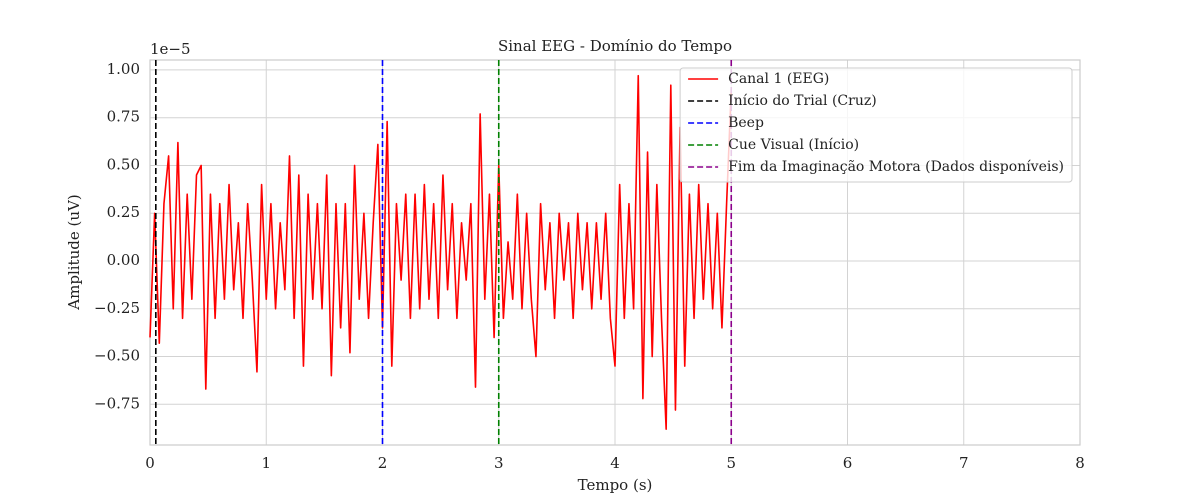 The height and width of the screenshot is (500, 1200). I want to click on x-tick-label: 5, so click(731, 463).